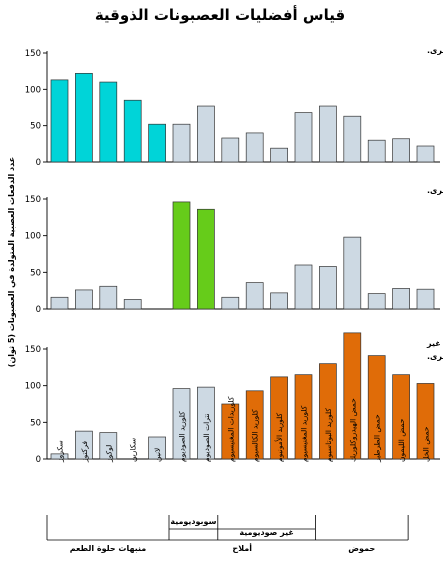  Describe the element at coordinates (361, 549) in the screenshot. I see `group-label: حموض` at that location.